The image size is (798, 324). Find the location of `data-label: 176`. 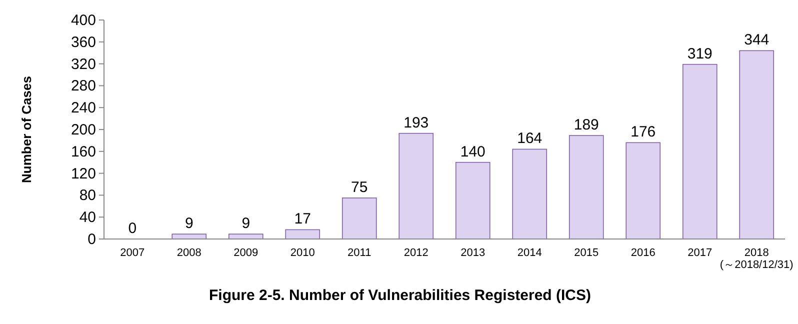

data-label: 176 is located at coordinates (643, 132).